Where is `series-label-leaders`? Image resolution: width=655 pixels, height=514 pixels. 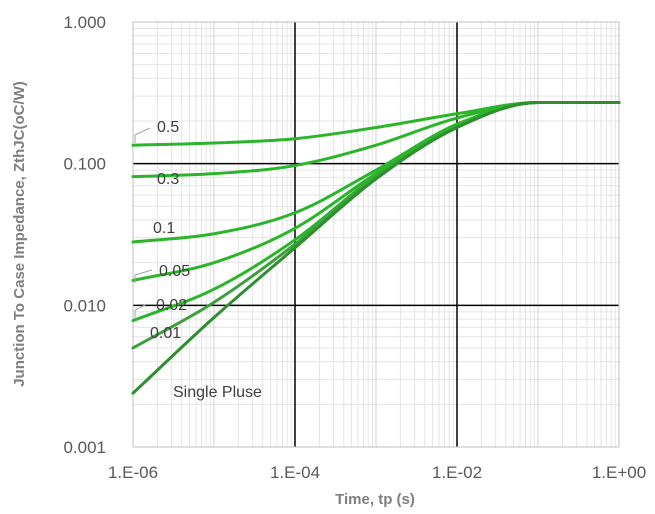
series-label-leaders is located at coordinates (143, 222).